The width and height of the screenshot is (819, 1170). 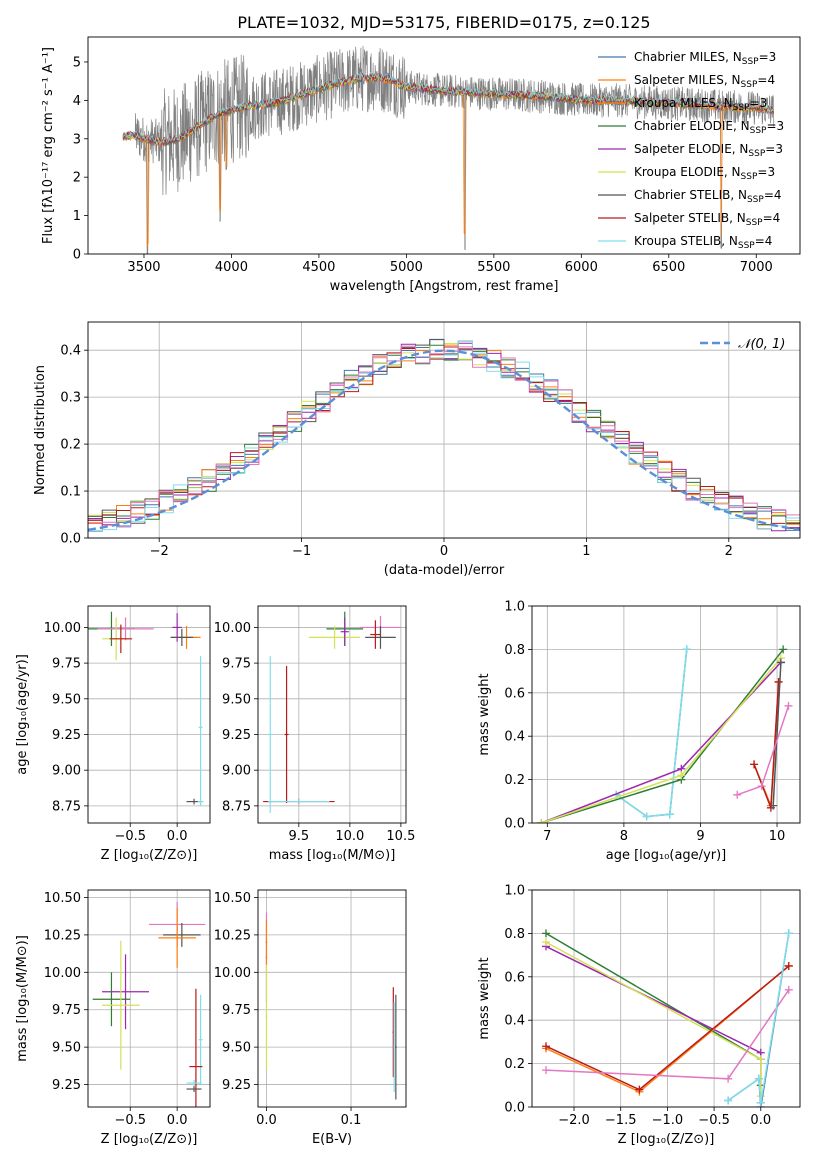 What do you see at coordinates (514, 1064) in the screenshot?
I see `y-tick-label: 0.2` at bounding box center [514, 1064].